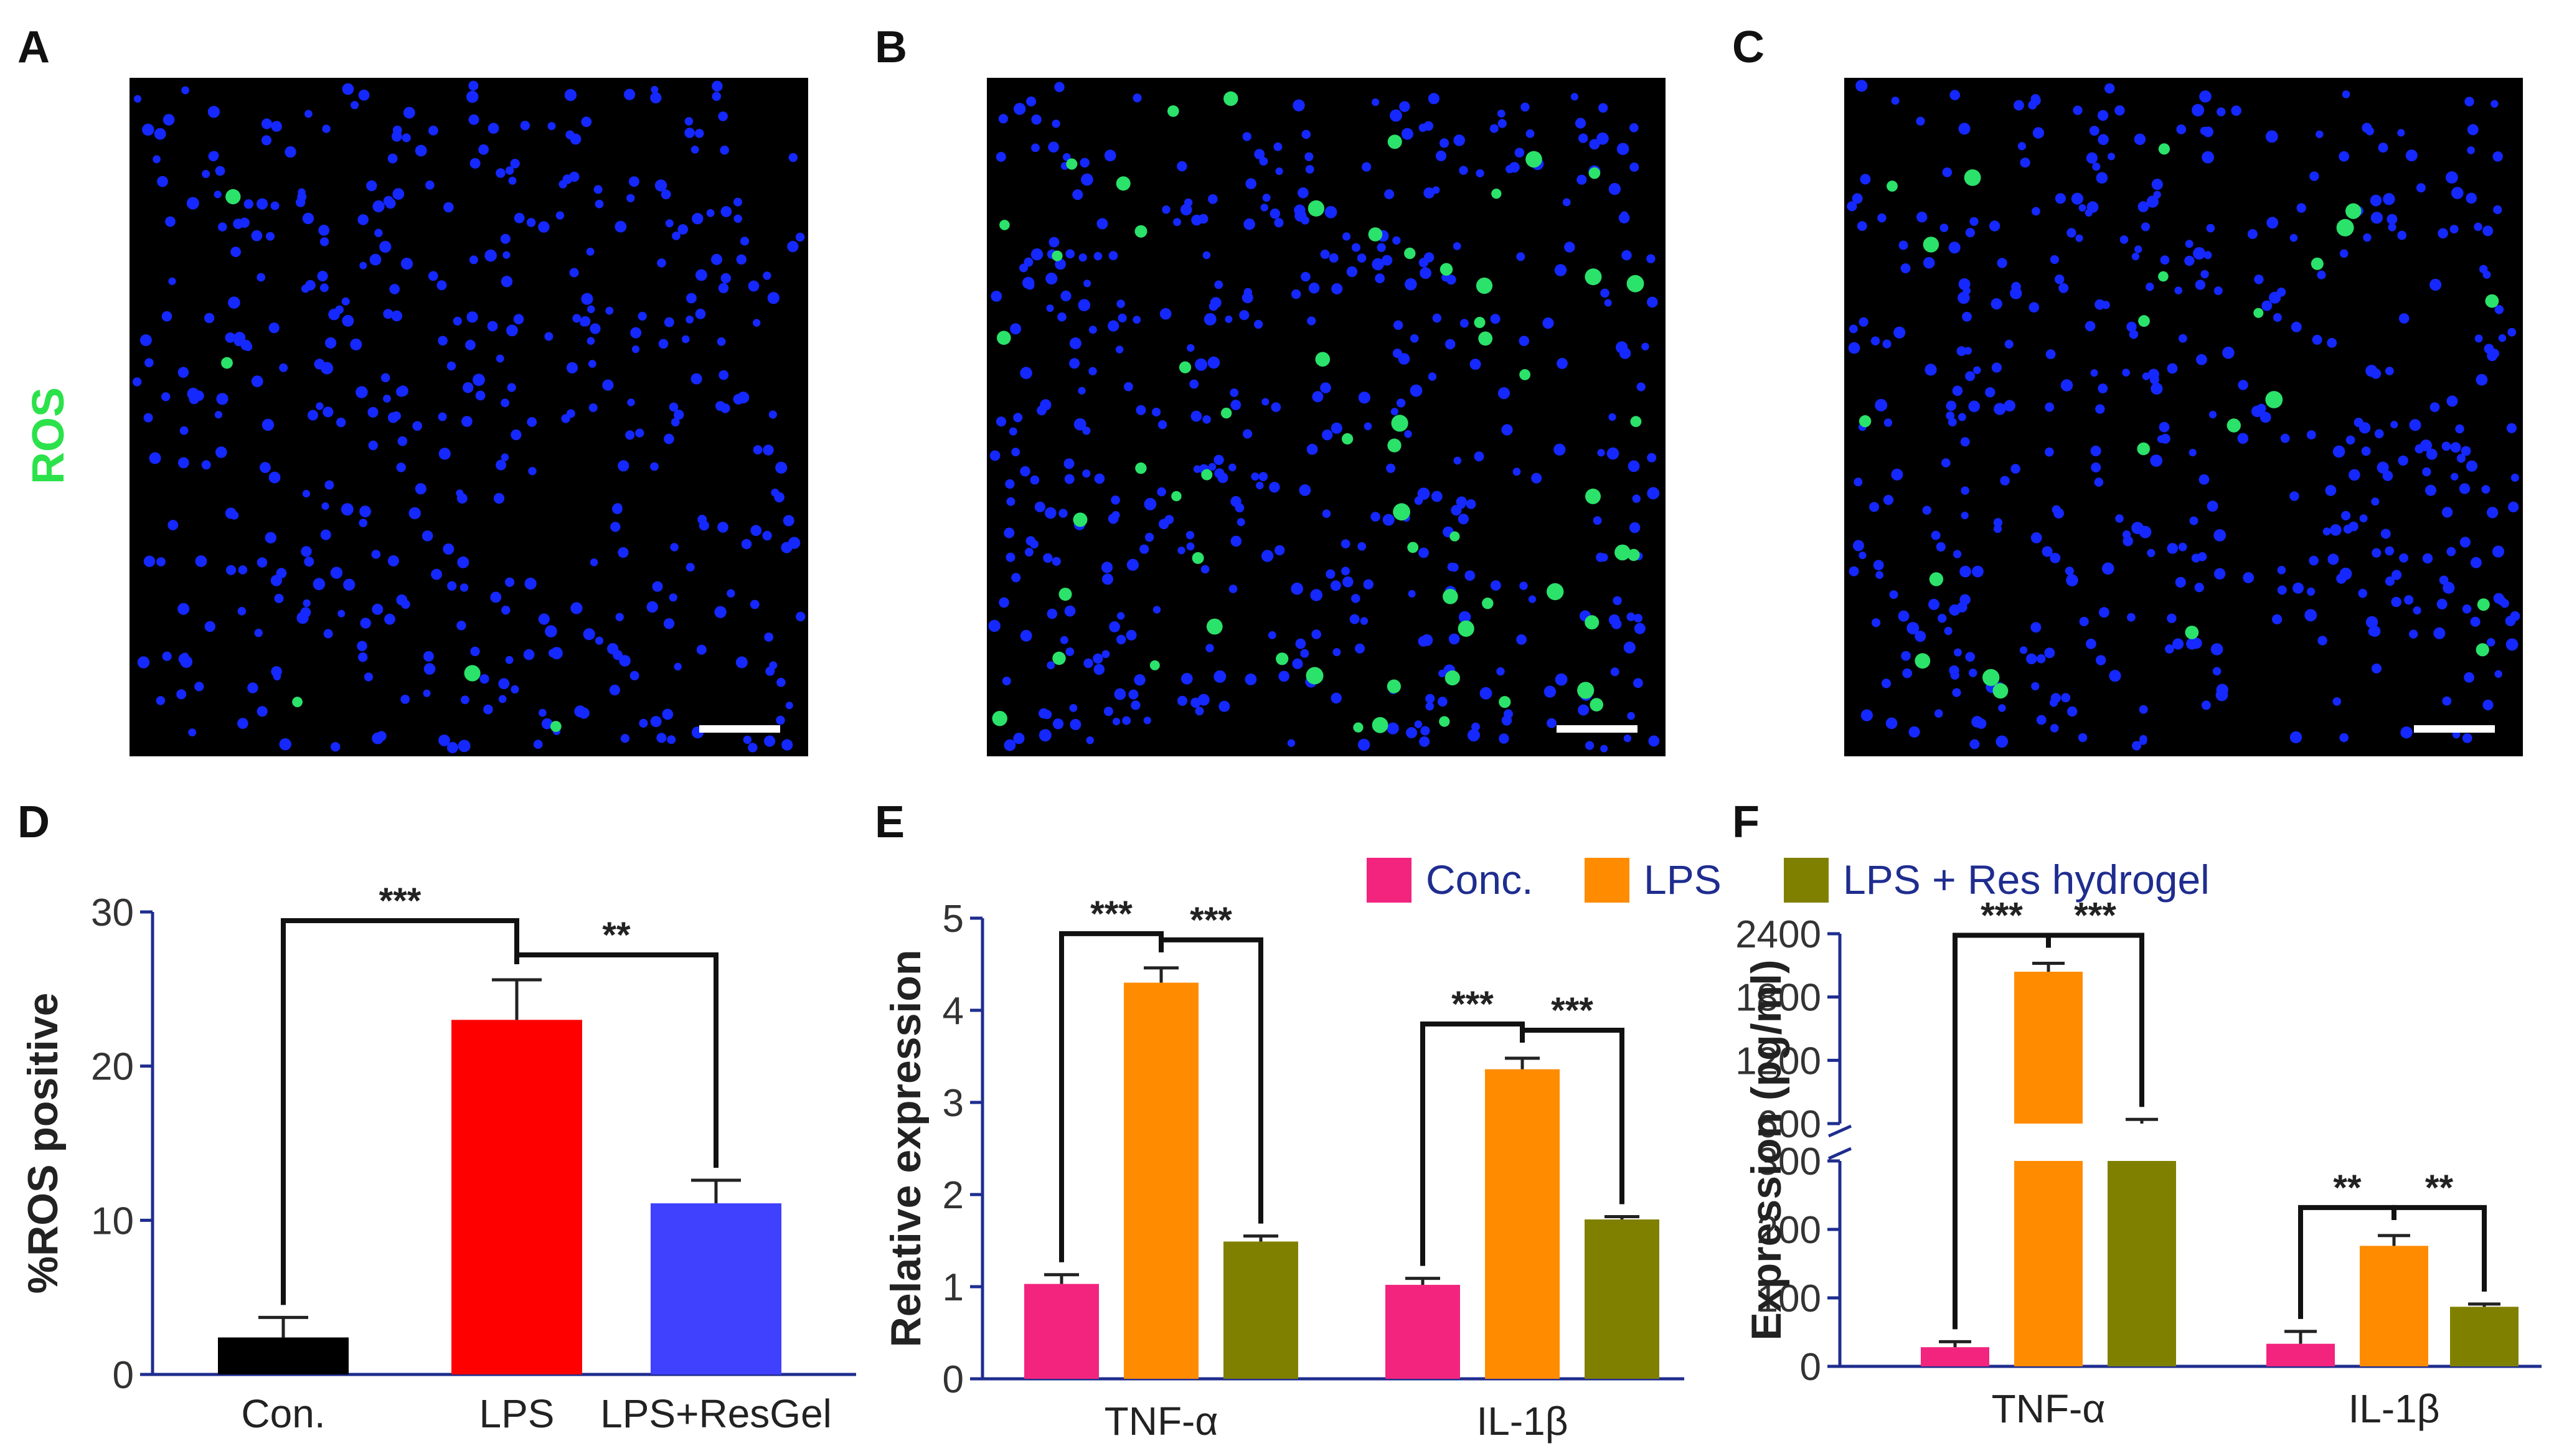 The width and height of the screenshot is (2554, 1456). Describe the element at coordinates (1572, 1116) in the screenshot. I see `significance-bracket` at that location.